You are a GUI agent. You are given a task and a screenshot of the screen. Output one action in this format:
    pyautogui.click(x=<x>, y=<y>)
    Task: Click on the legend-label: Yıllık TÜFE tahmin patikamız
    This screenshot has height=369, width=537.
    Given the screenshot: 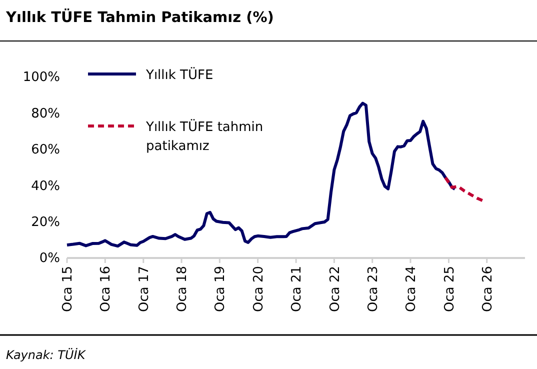 What is the action you would take?
    pyautogui.click(x=204, y=136)
    